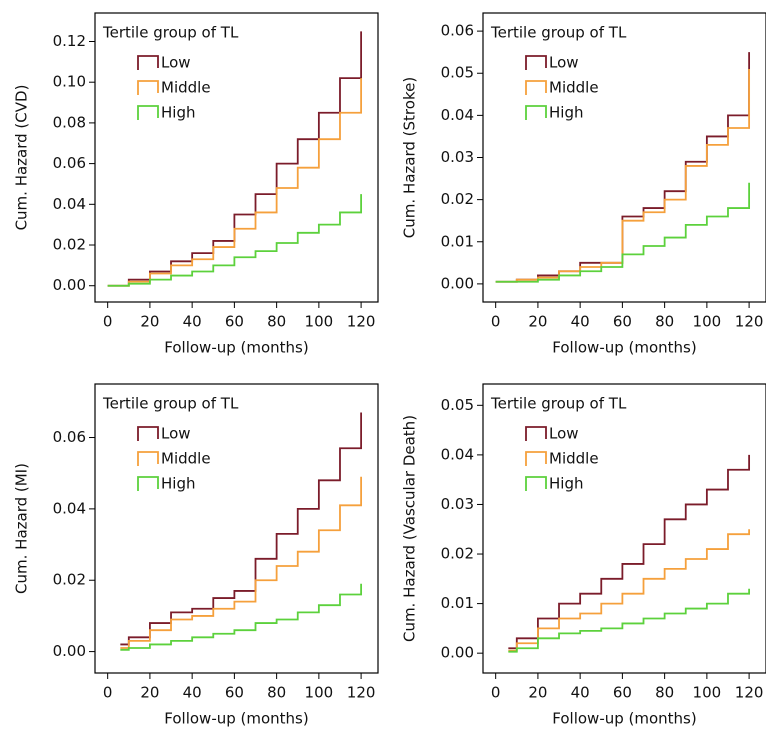 Image resolution: width=766 pixels, height=742 pixels. I want to click on y-tick-label: 0.12, so click(69, 41).